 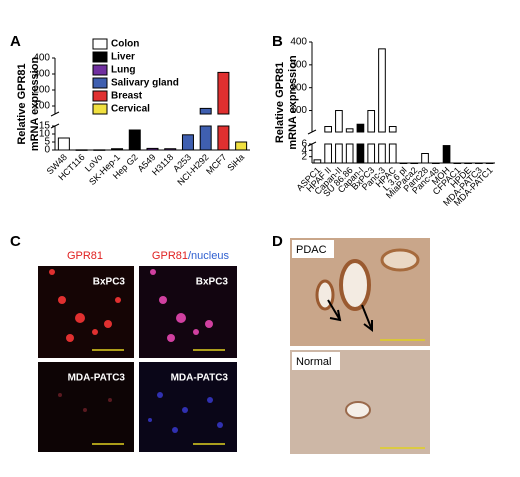 I want to click on panel-label: D, so click(x=277, y=241).